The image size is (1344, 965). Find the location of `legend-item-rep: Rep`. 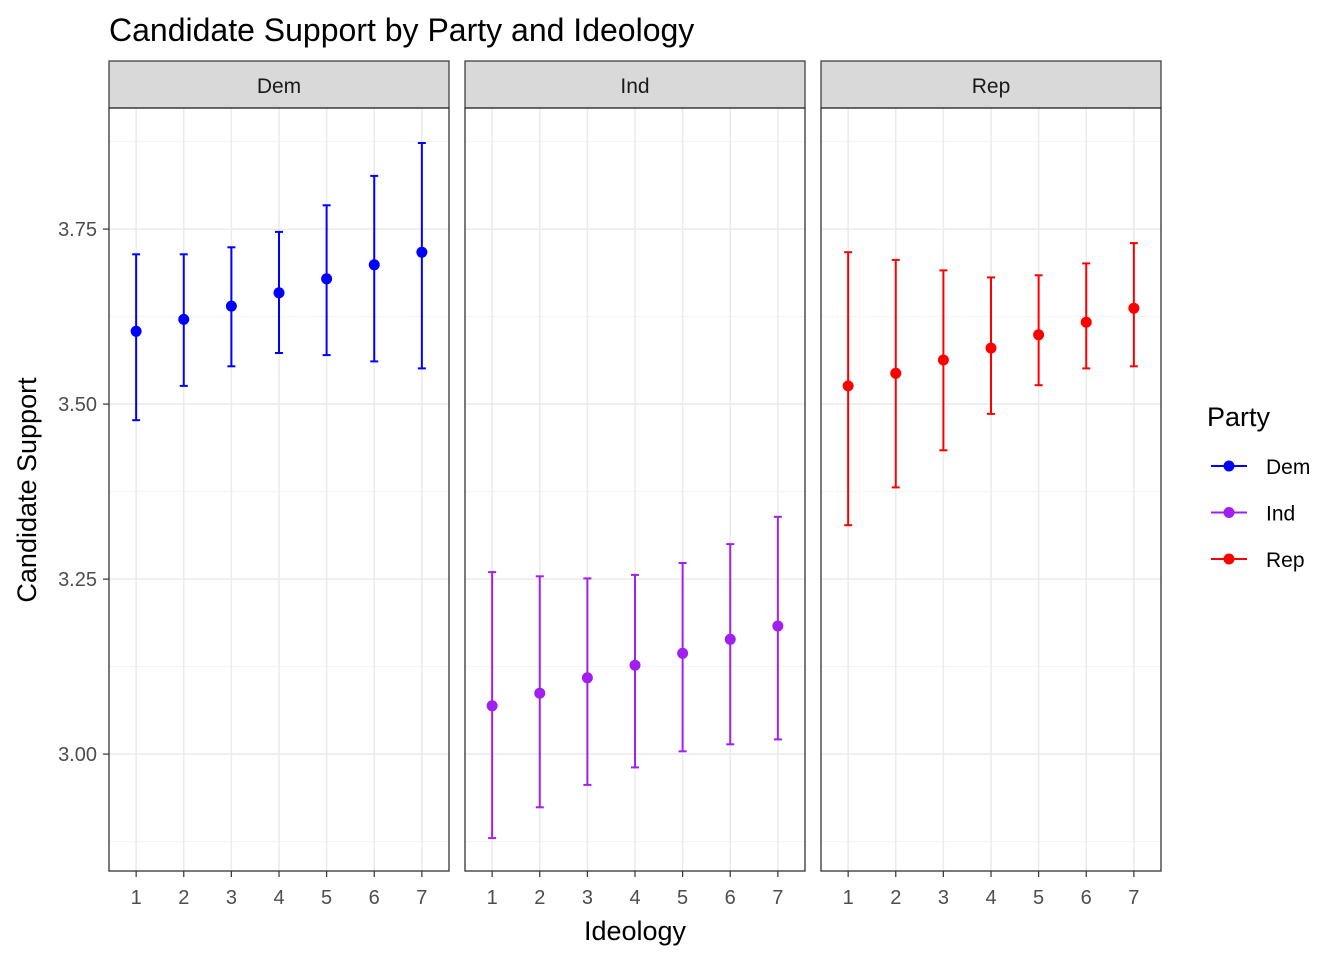

legend-item-rep: Rep is located at coordinates (1258, 560).